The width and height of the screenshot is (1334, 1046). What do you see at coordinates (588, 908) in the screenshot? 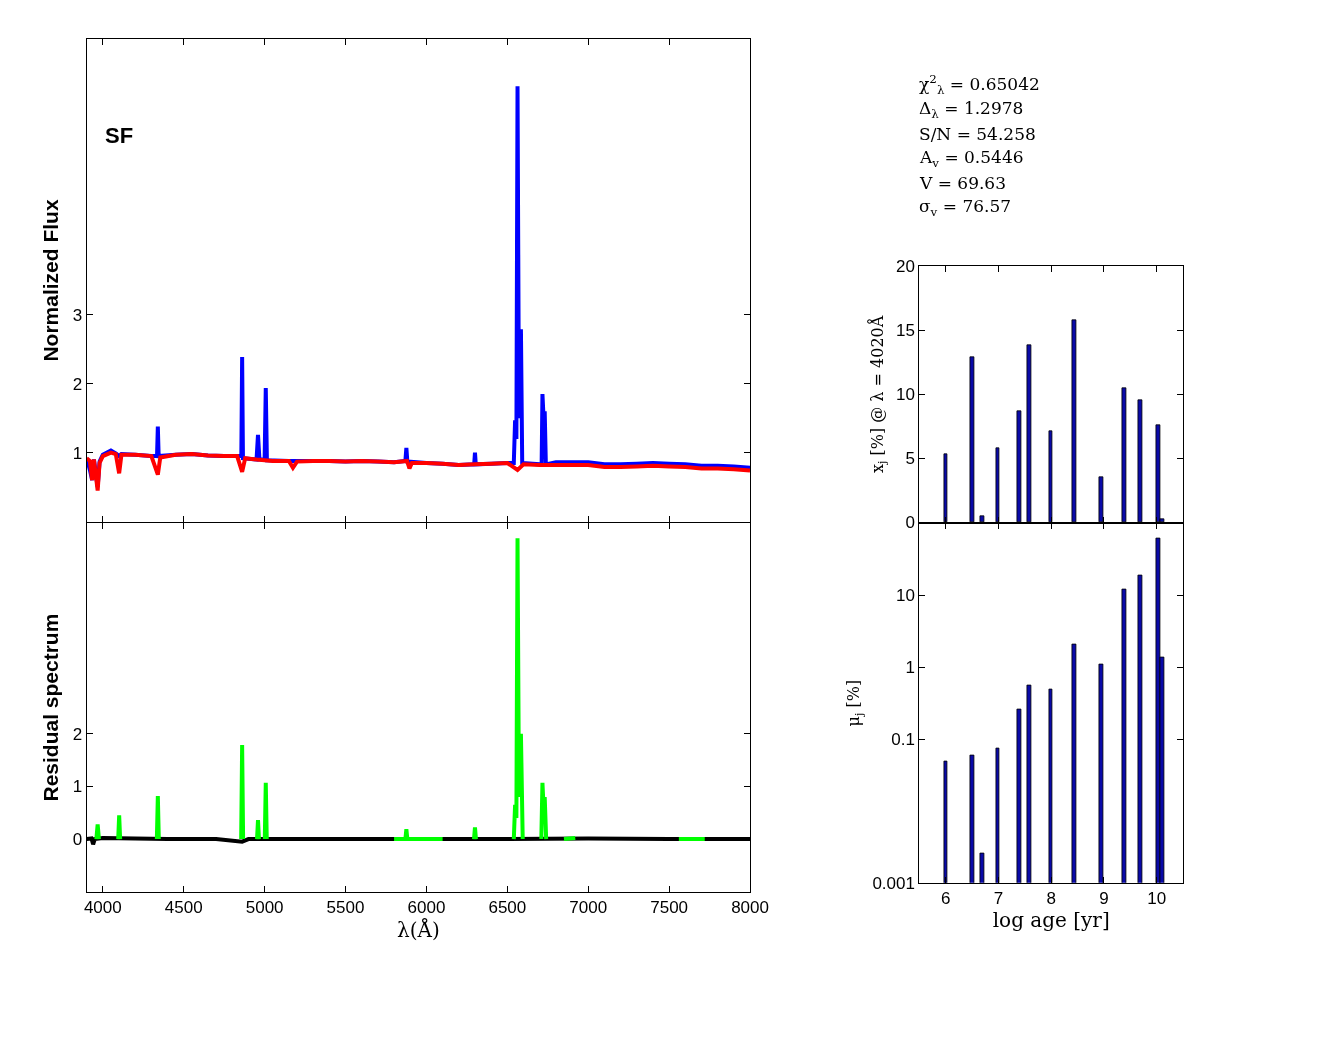
I see `x-tick-label: 7000` at bounding box center [588, 908].